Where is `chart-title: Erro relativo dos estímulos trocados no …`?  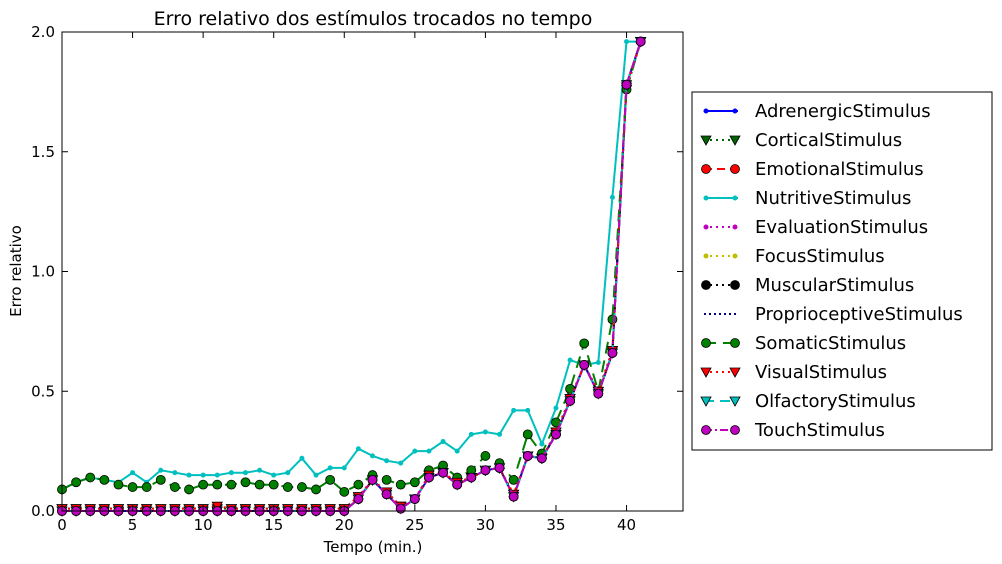
chart-title: Erro relativo dos estímulos trocados no … is located at coordinates (373, 19).